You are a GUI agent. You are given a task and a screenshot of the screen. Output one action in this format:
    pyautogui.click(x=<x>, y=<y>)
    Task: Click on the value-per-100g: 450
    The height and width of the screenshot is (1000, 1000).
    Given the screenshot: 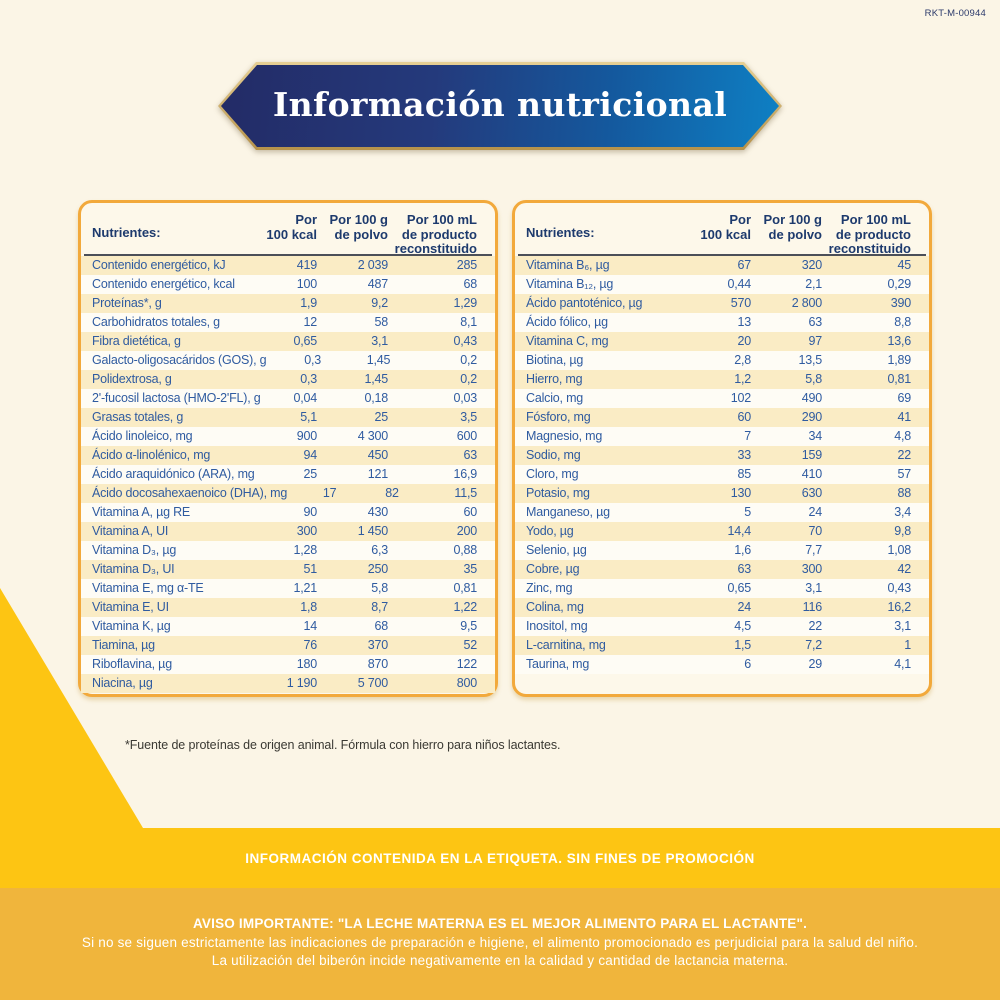 What is the action you would take?
    pyautogui.click(x=377, y=454)
    